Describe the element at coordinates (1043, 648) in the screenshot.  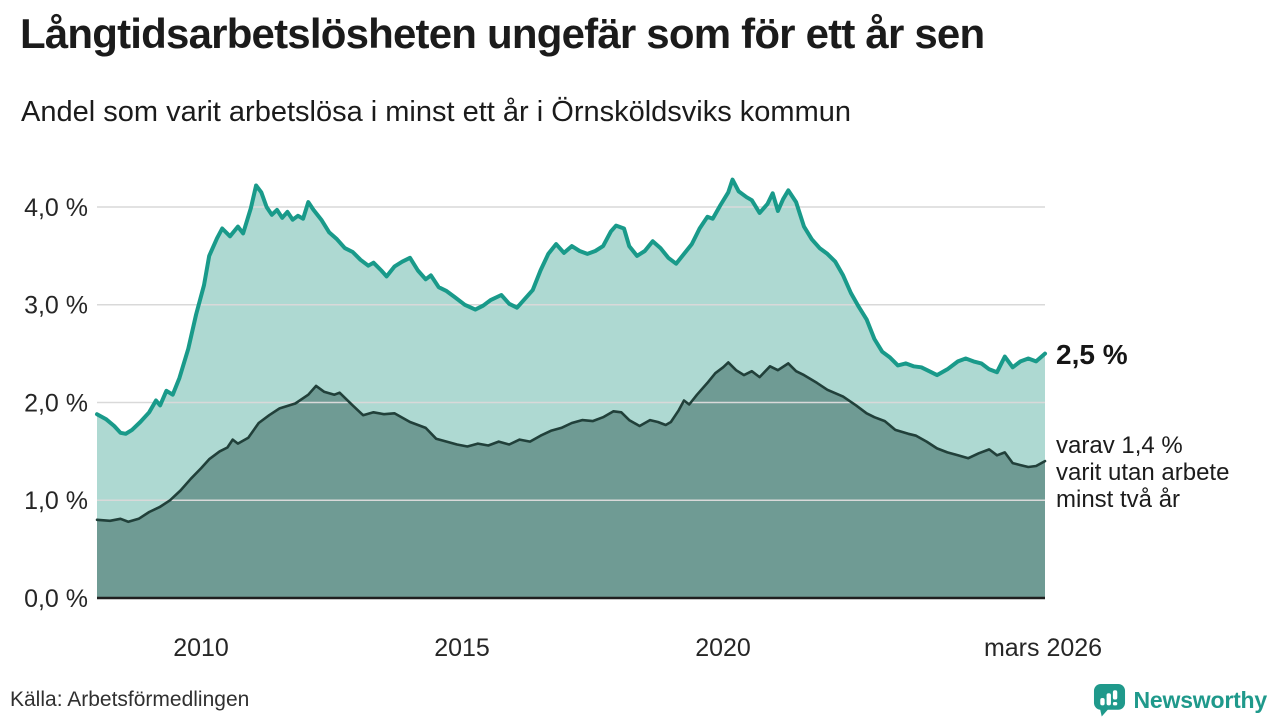
I see `x-tick-label: mars 2026` at that location.